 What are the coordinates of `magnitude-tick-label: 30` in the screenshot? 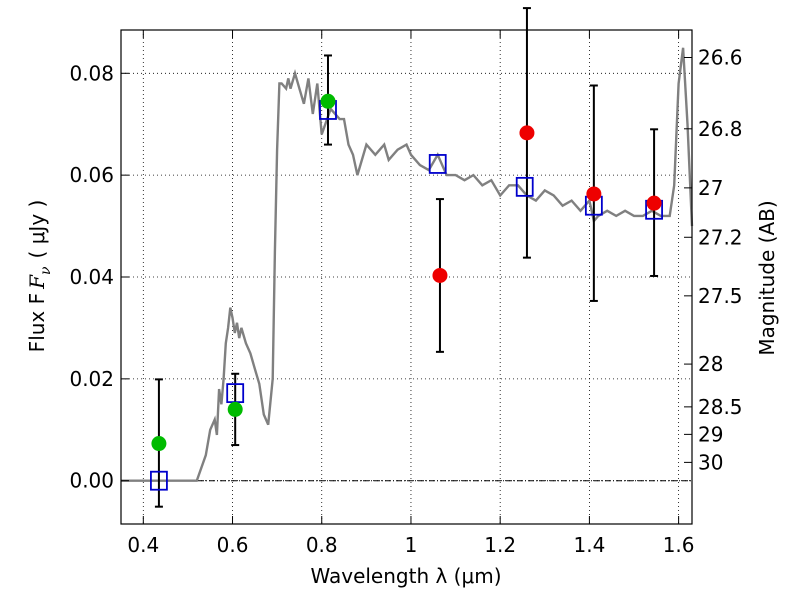 It's located at (710, 462).